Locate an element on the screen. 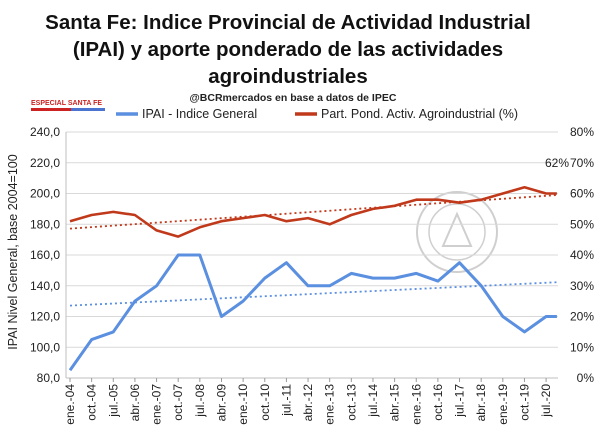 This screenshot has width=600, height=435. x-tick-label: jul.-14 is located at coordinates (373, 401).